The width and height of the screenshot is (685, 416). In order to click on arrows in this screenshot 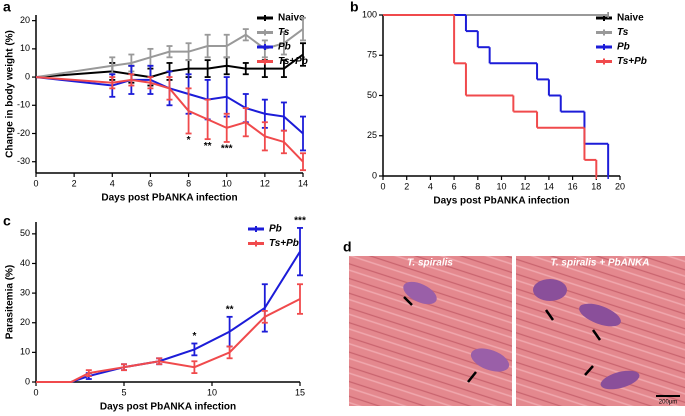, I will do `click(502, 339)`.